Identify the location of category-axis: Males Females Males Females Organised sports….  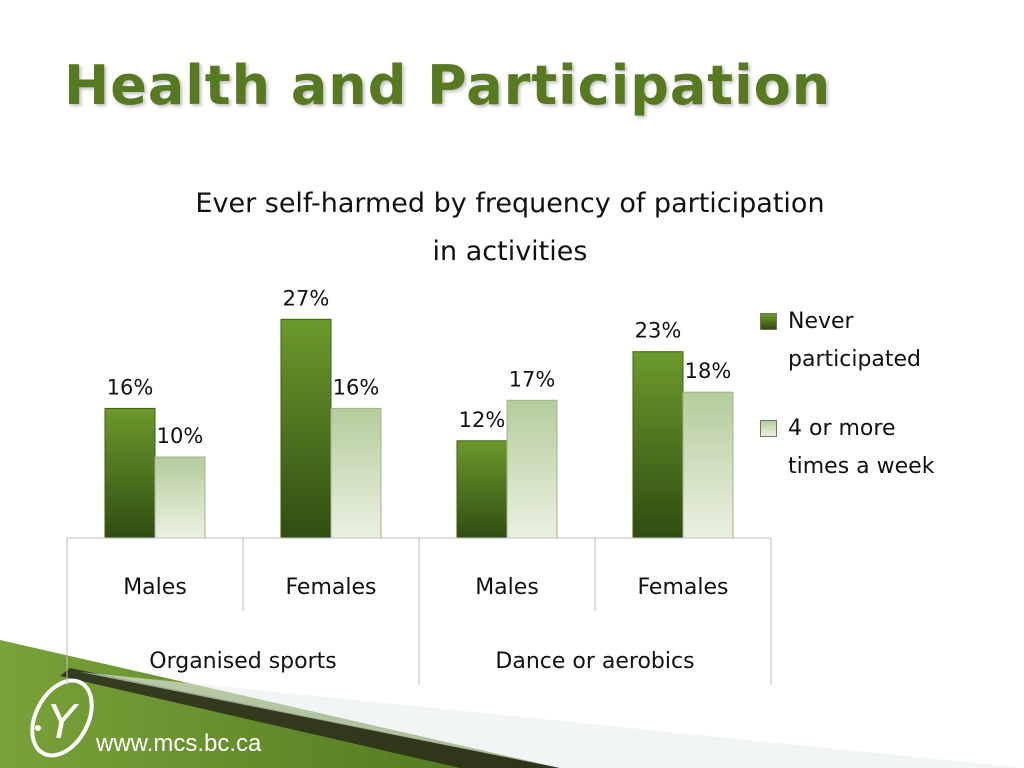
(419, 611).